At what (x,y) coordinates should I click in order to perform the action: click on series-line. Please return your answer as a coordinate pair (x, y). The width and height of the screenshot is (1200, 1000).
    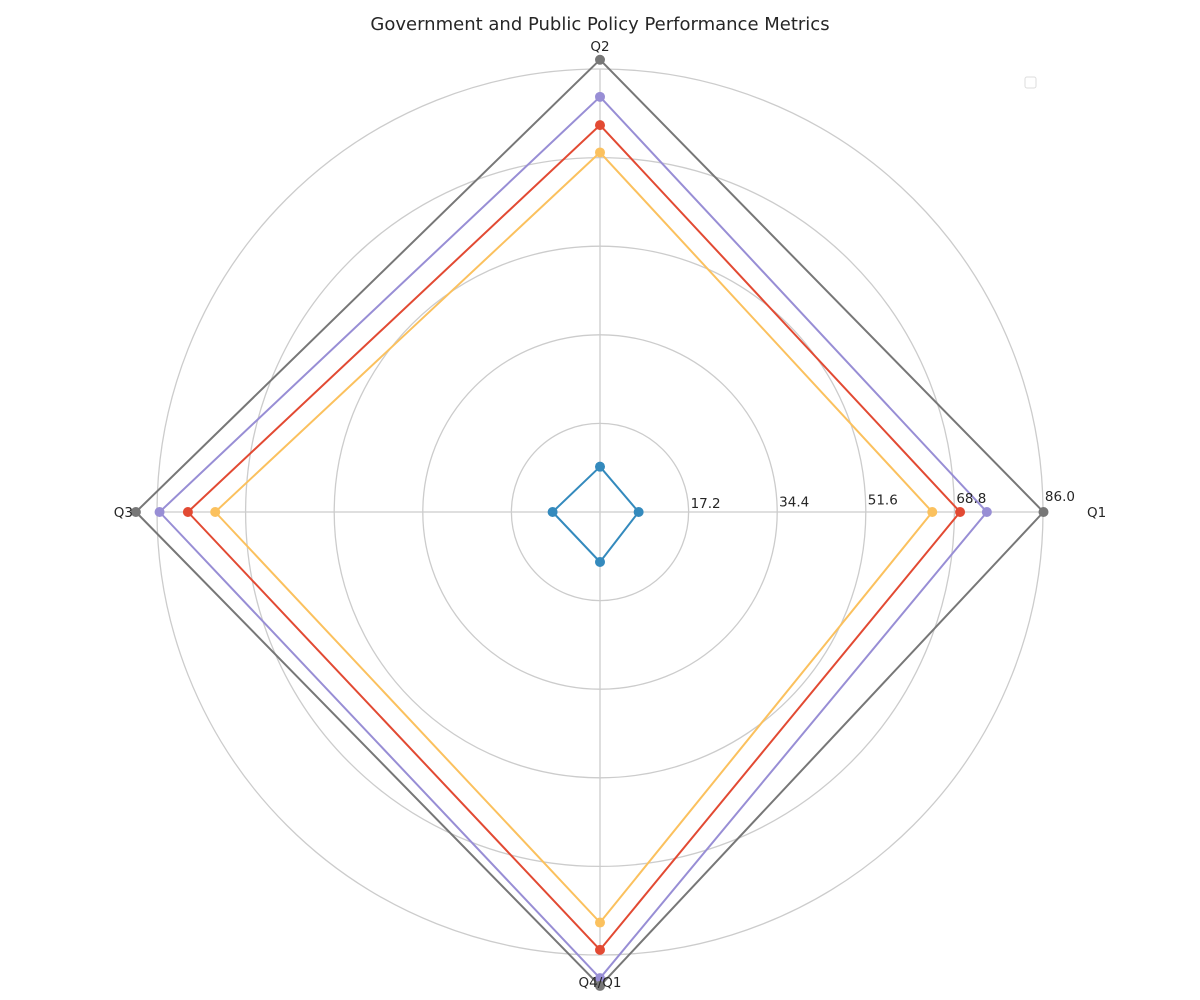
    Looking at the image, I should click on (595, 514).